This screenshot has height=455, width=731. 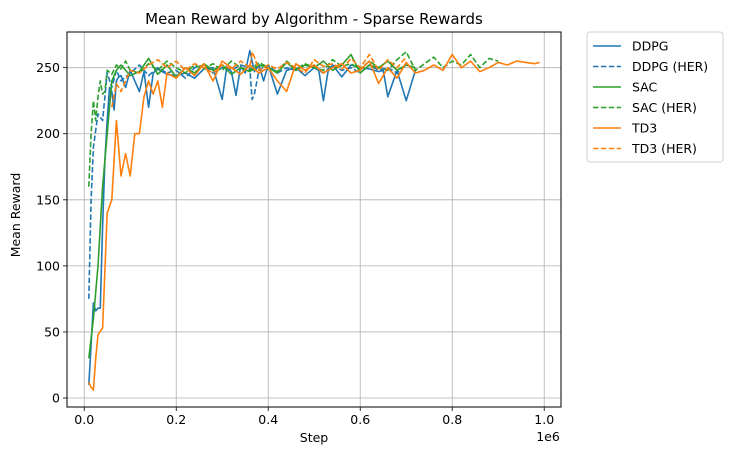 I want to click on x-tick-label: 0.0, so click(x=84, y=419).